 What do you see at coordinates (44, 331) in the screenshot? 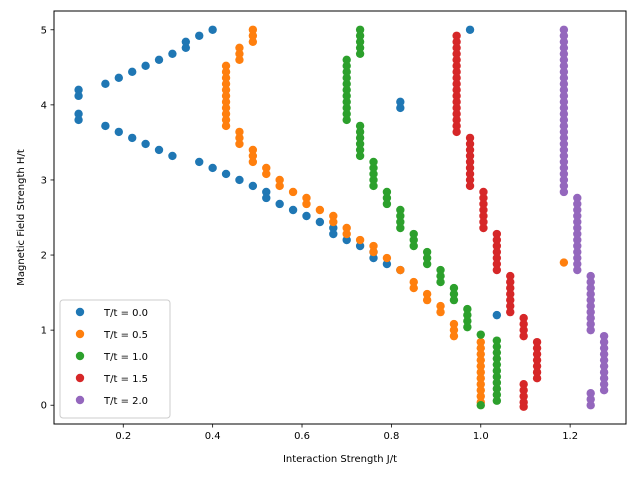
I see `y-tick-label: 1` at bounding box center [44, 331].